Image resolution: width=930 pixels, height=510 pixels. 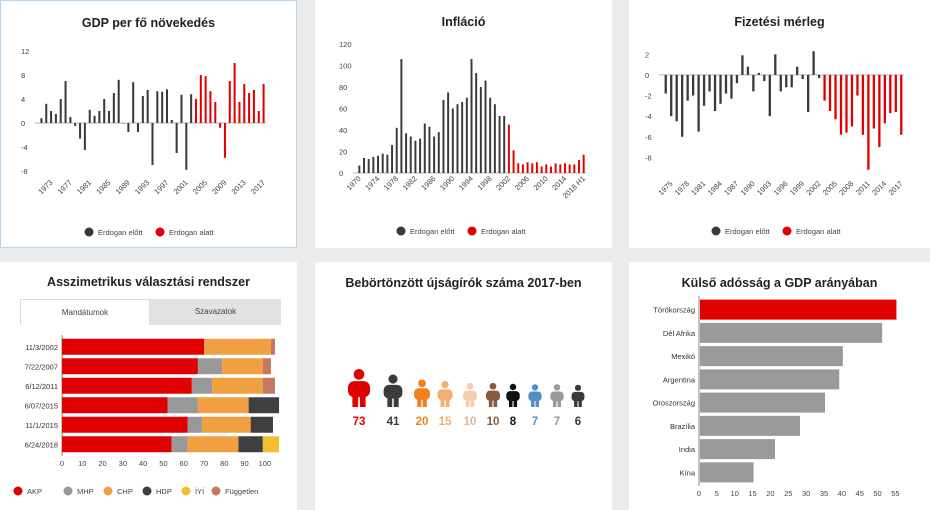 I want to click on country-label: India, so click(x=687, y=449).